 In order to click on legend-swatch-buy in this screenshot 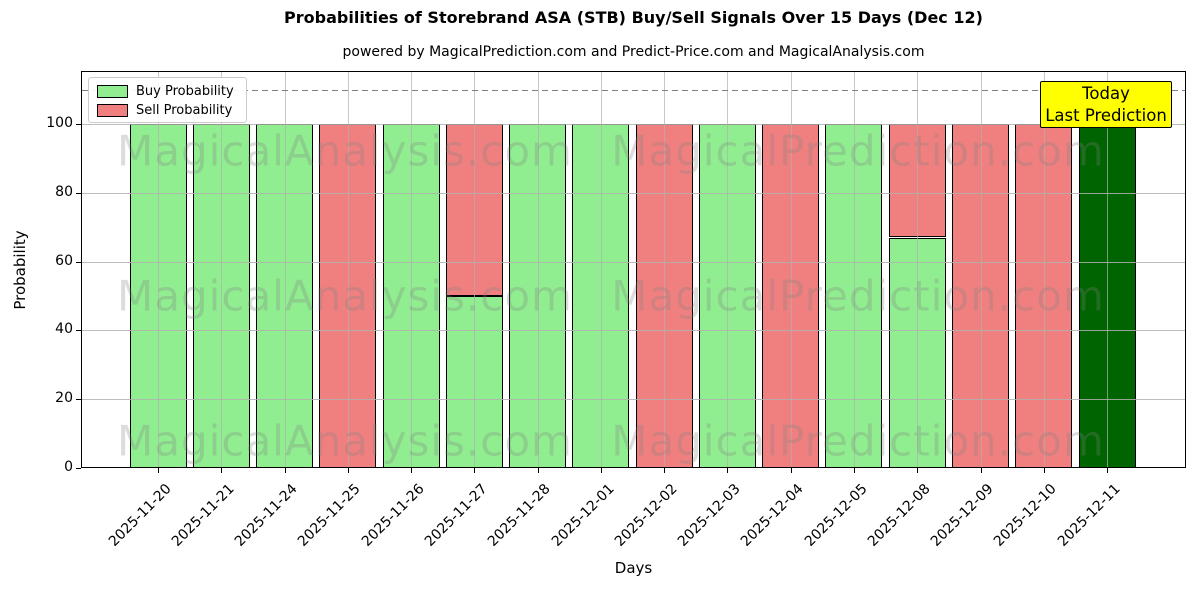, I will do `click(112, 91)`.